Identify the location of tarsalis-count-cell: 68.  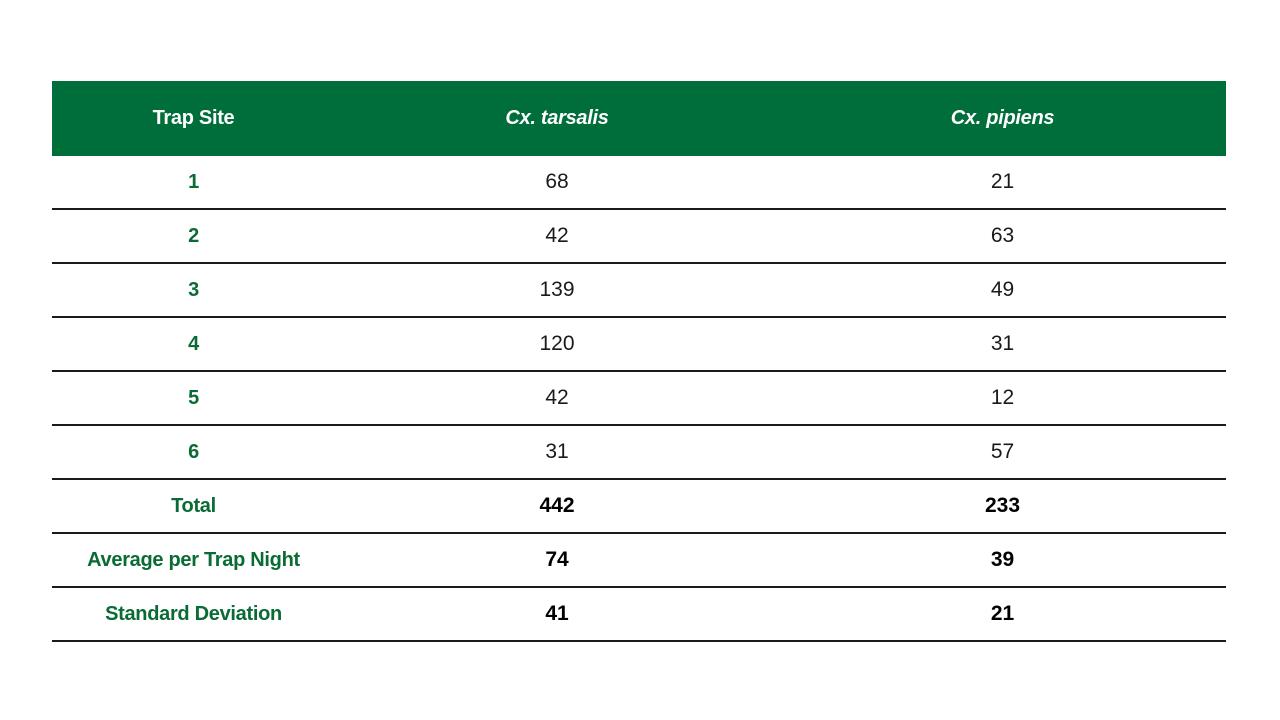
(557, 183).